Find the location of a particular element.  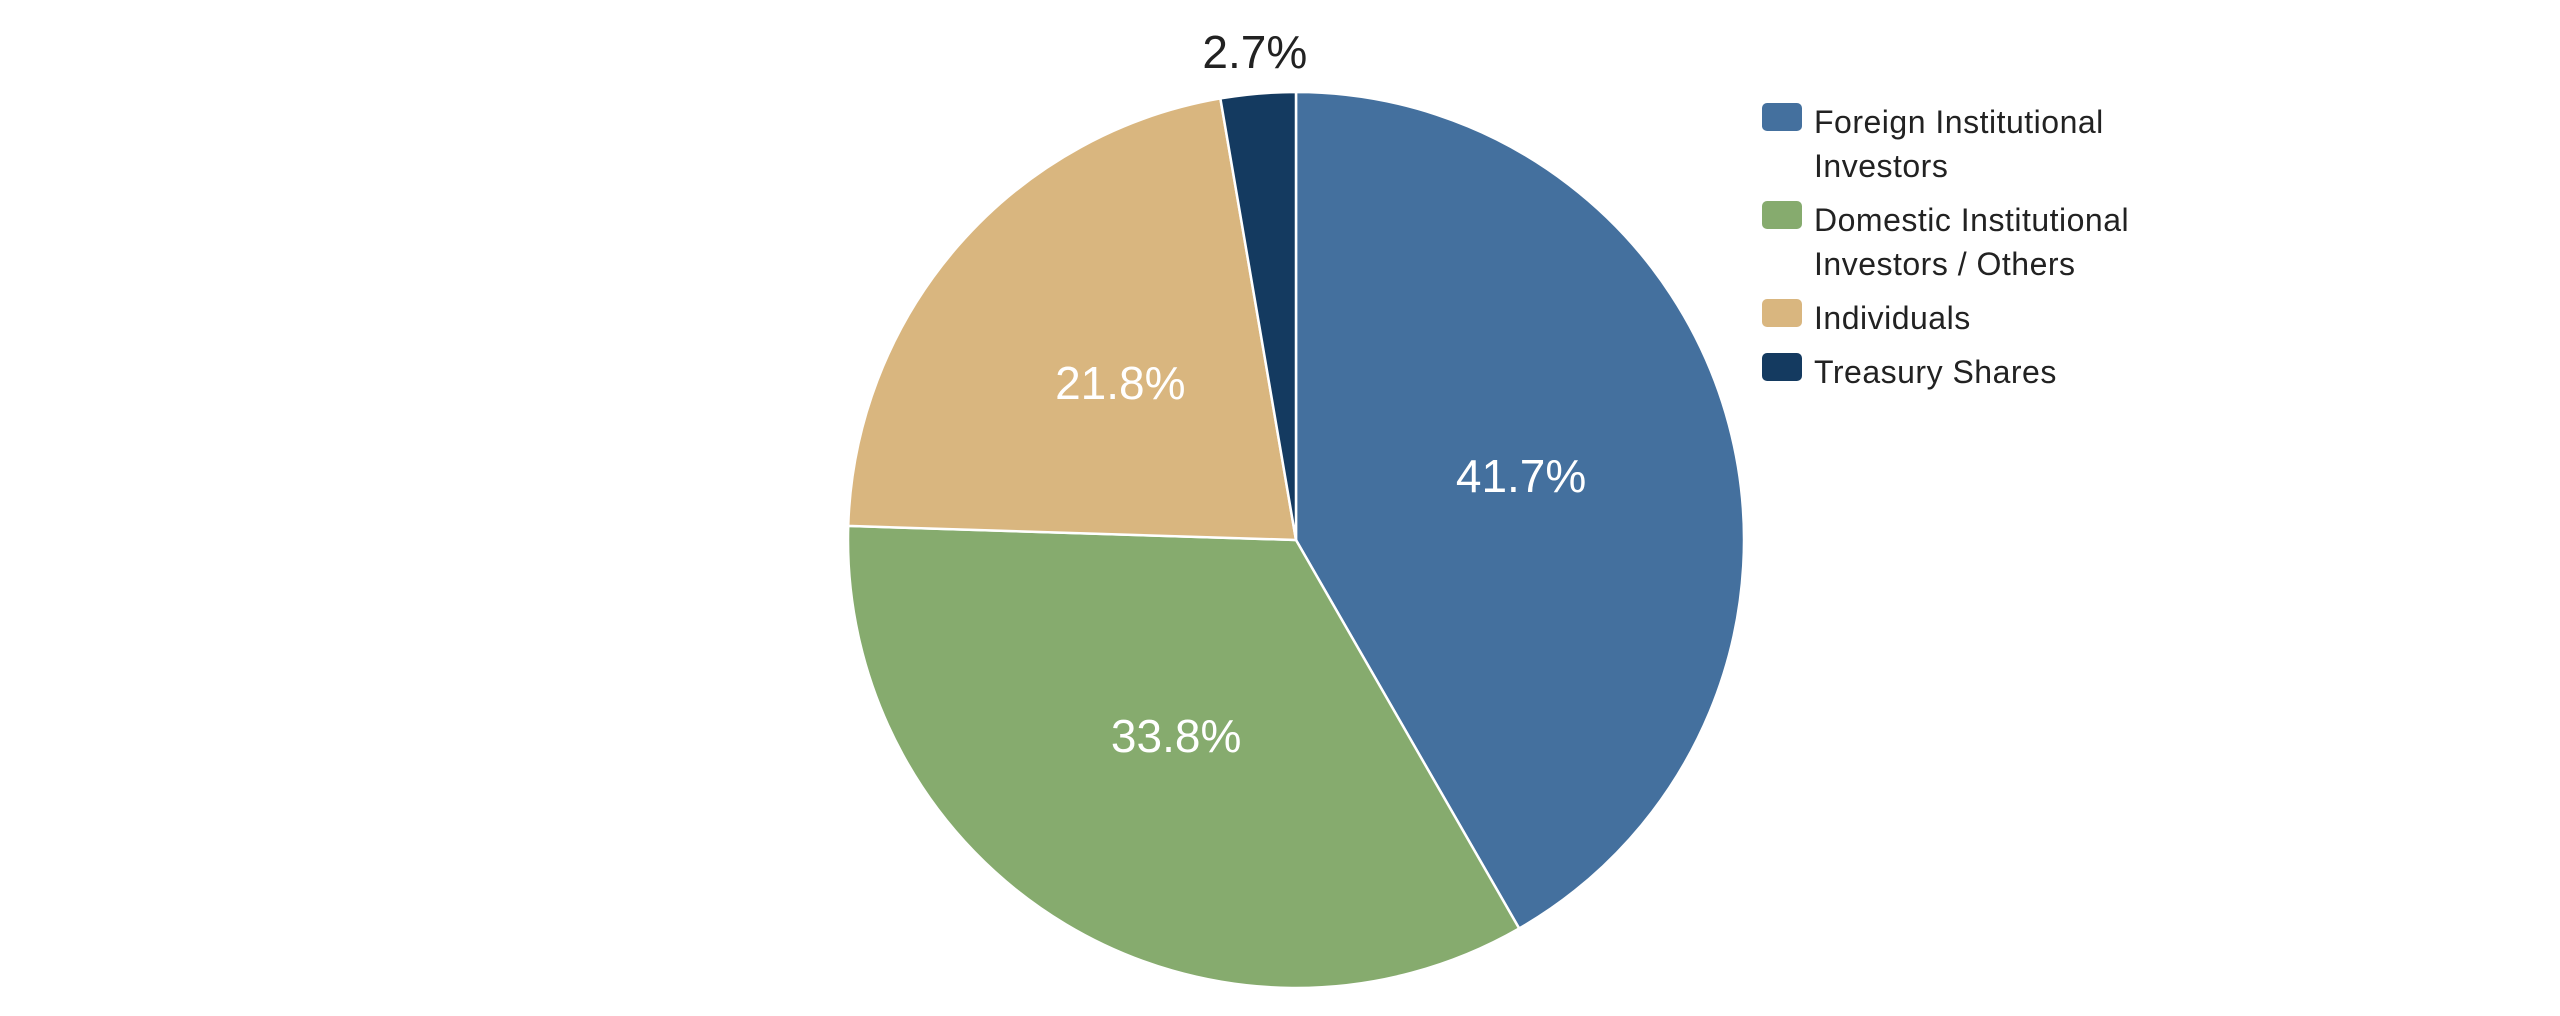

pie-slice-domestic-institutional-investors-others is located at coordinates (1183, 757).